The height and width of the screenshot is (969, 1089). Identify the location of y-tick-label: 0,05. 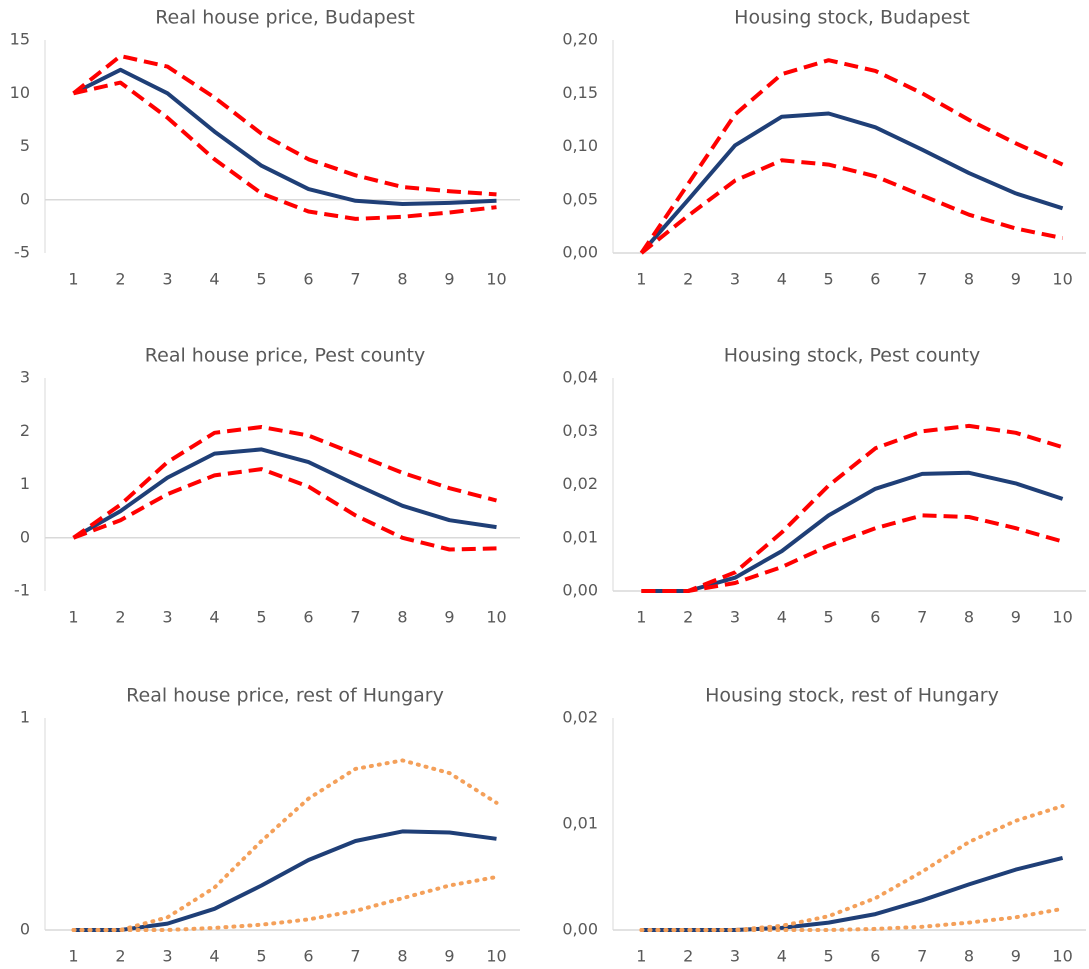
(580, 198).